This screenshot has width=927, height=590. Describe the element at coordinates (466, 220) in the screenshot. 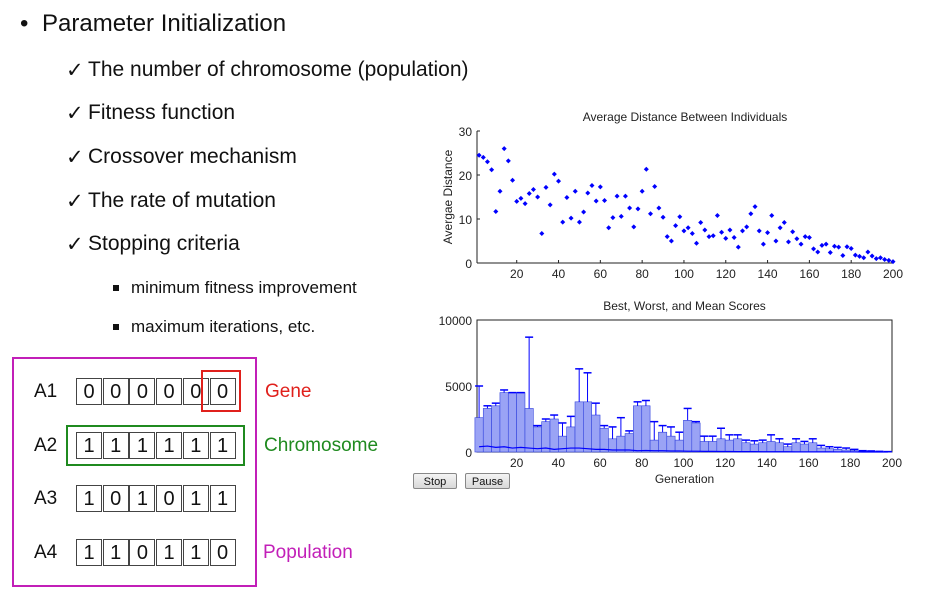

I see `y-tick-label: 10` at that location.